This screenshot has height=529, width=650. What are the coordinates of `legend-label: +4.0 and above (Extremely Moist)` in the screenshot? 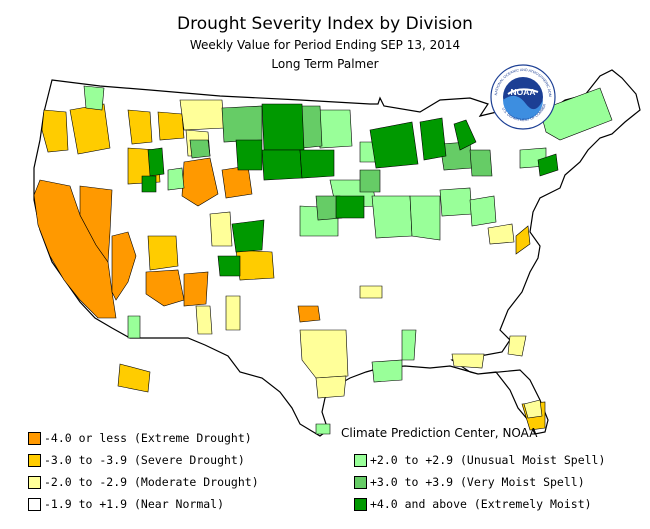 It's located at (481, 504).